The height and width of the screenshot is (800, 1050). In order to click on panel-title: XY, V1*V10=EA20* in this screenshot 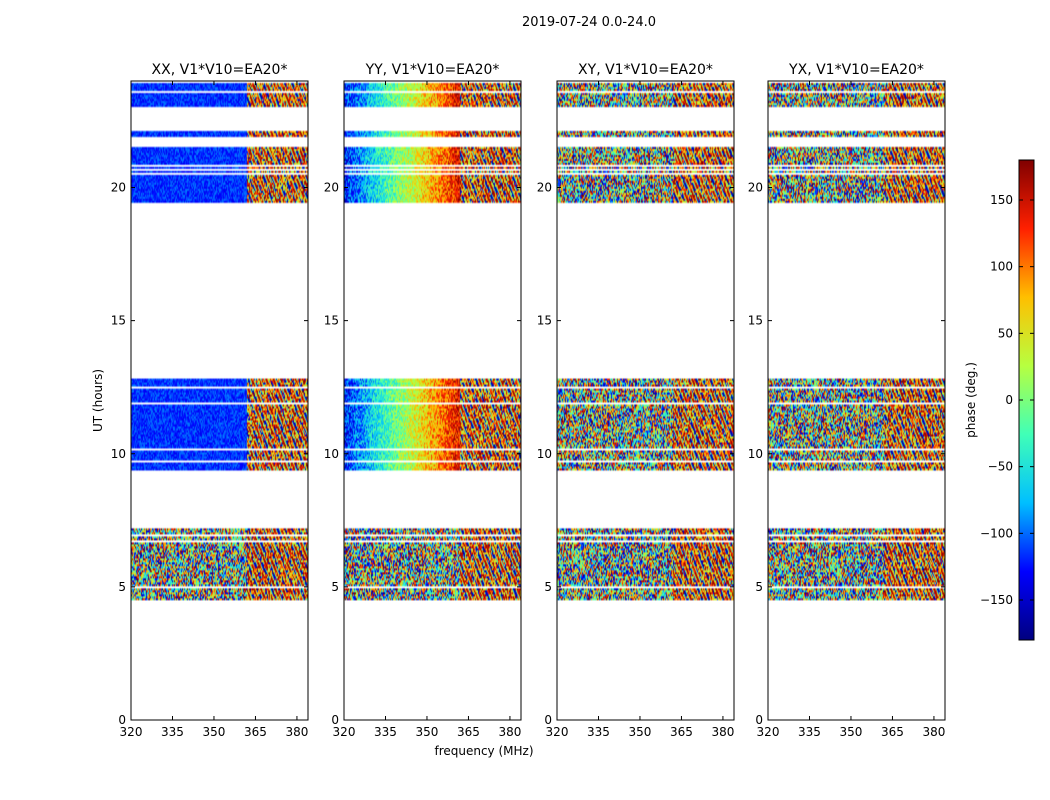, I will do `click(645, 70)`.